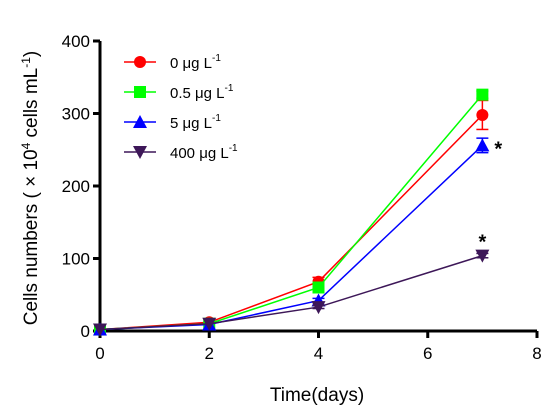 This screenshot has width=550, height=417. I want to click on y-axis-title: Cells numbers ( × 104 cells mL-1), so click(30, 188).